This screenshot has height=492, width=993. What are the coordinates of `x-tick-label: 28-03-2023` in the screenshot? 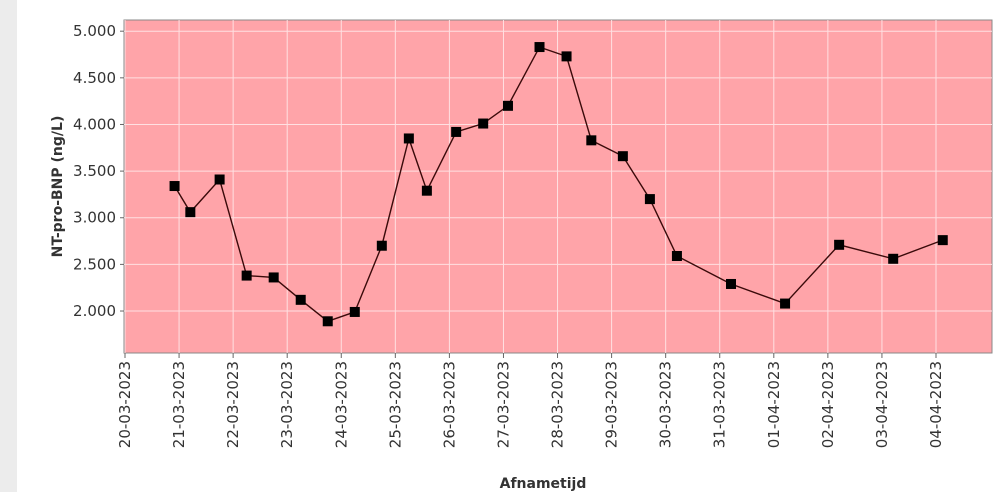 It's located at (558, 404).